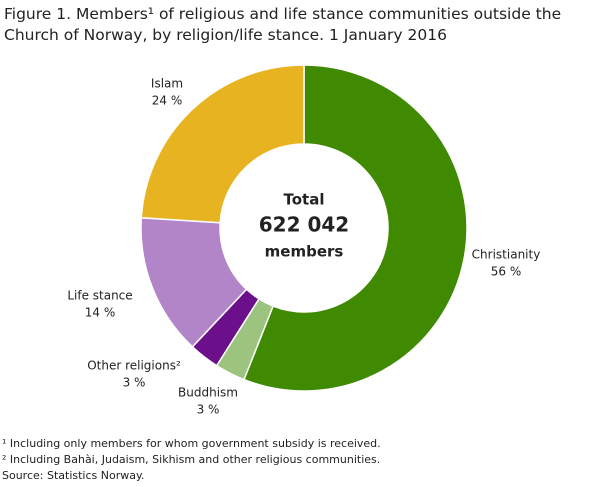 Image resolution: width=608 pixels, height=487 pixels. I want to click on slice-label: Islam, so click(167, 84).